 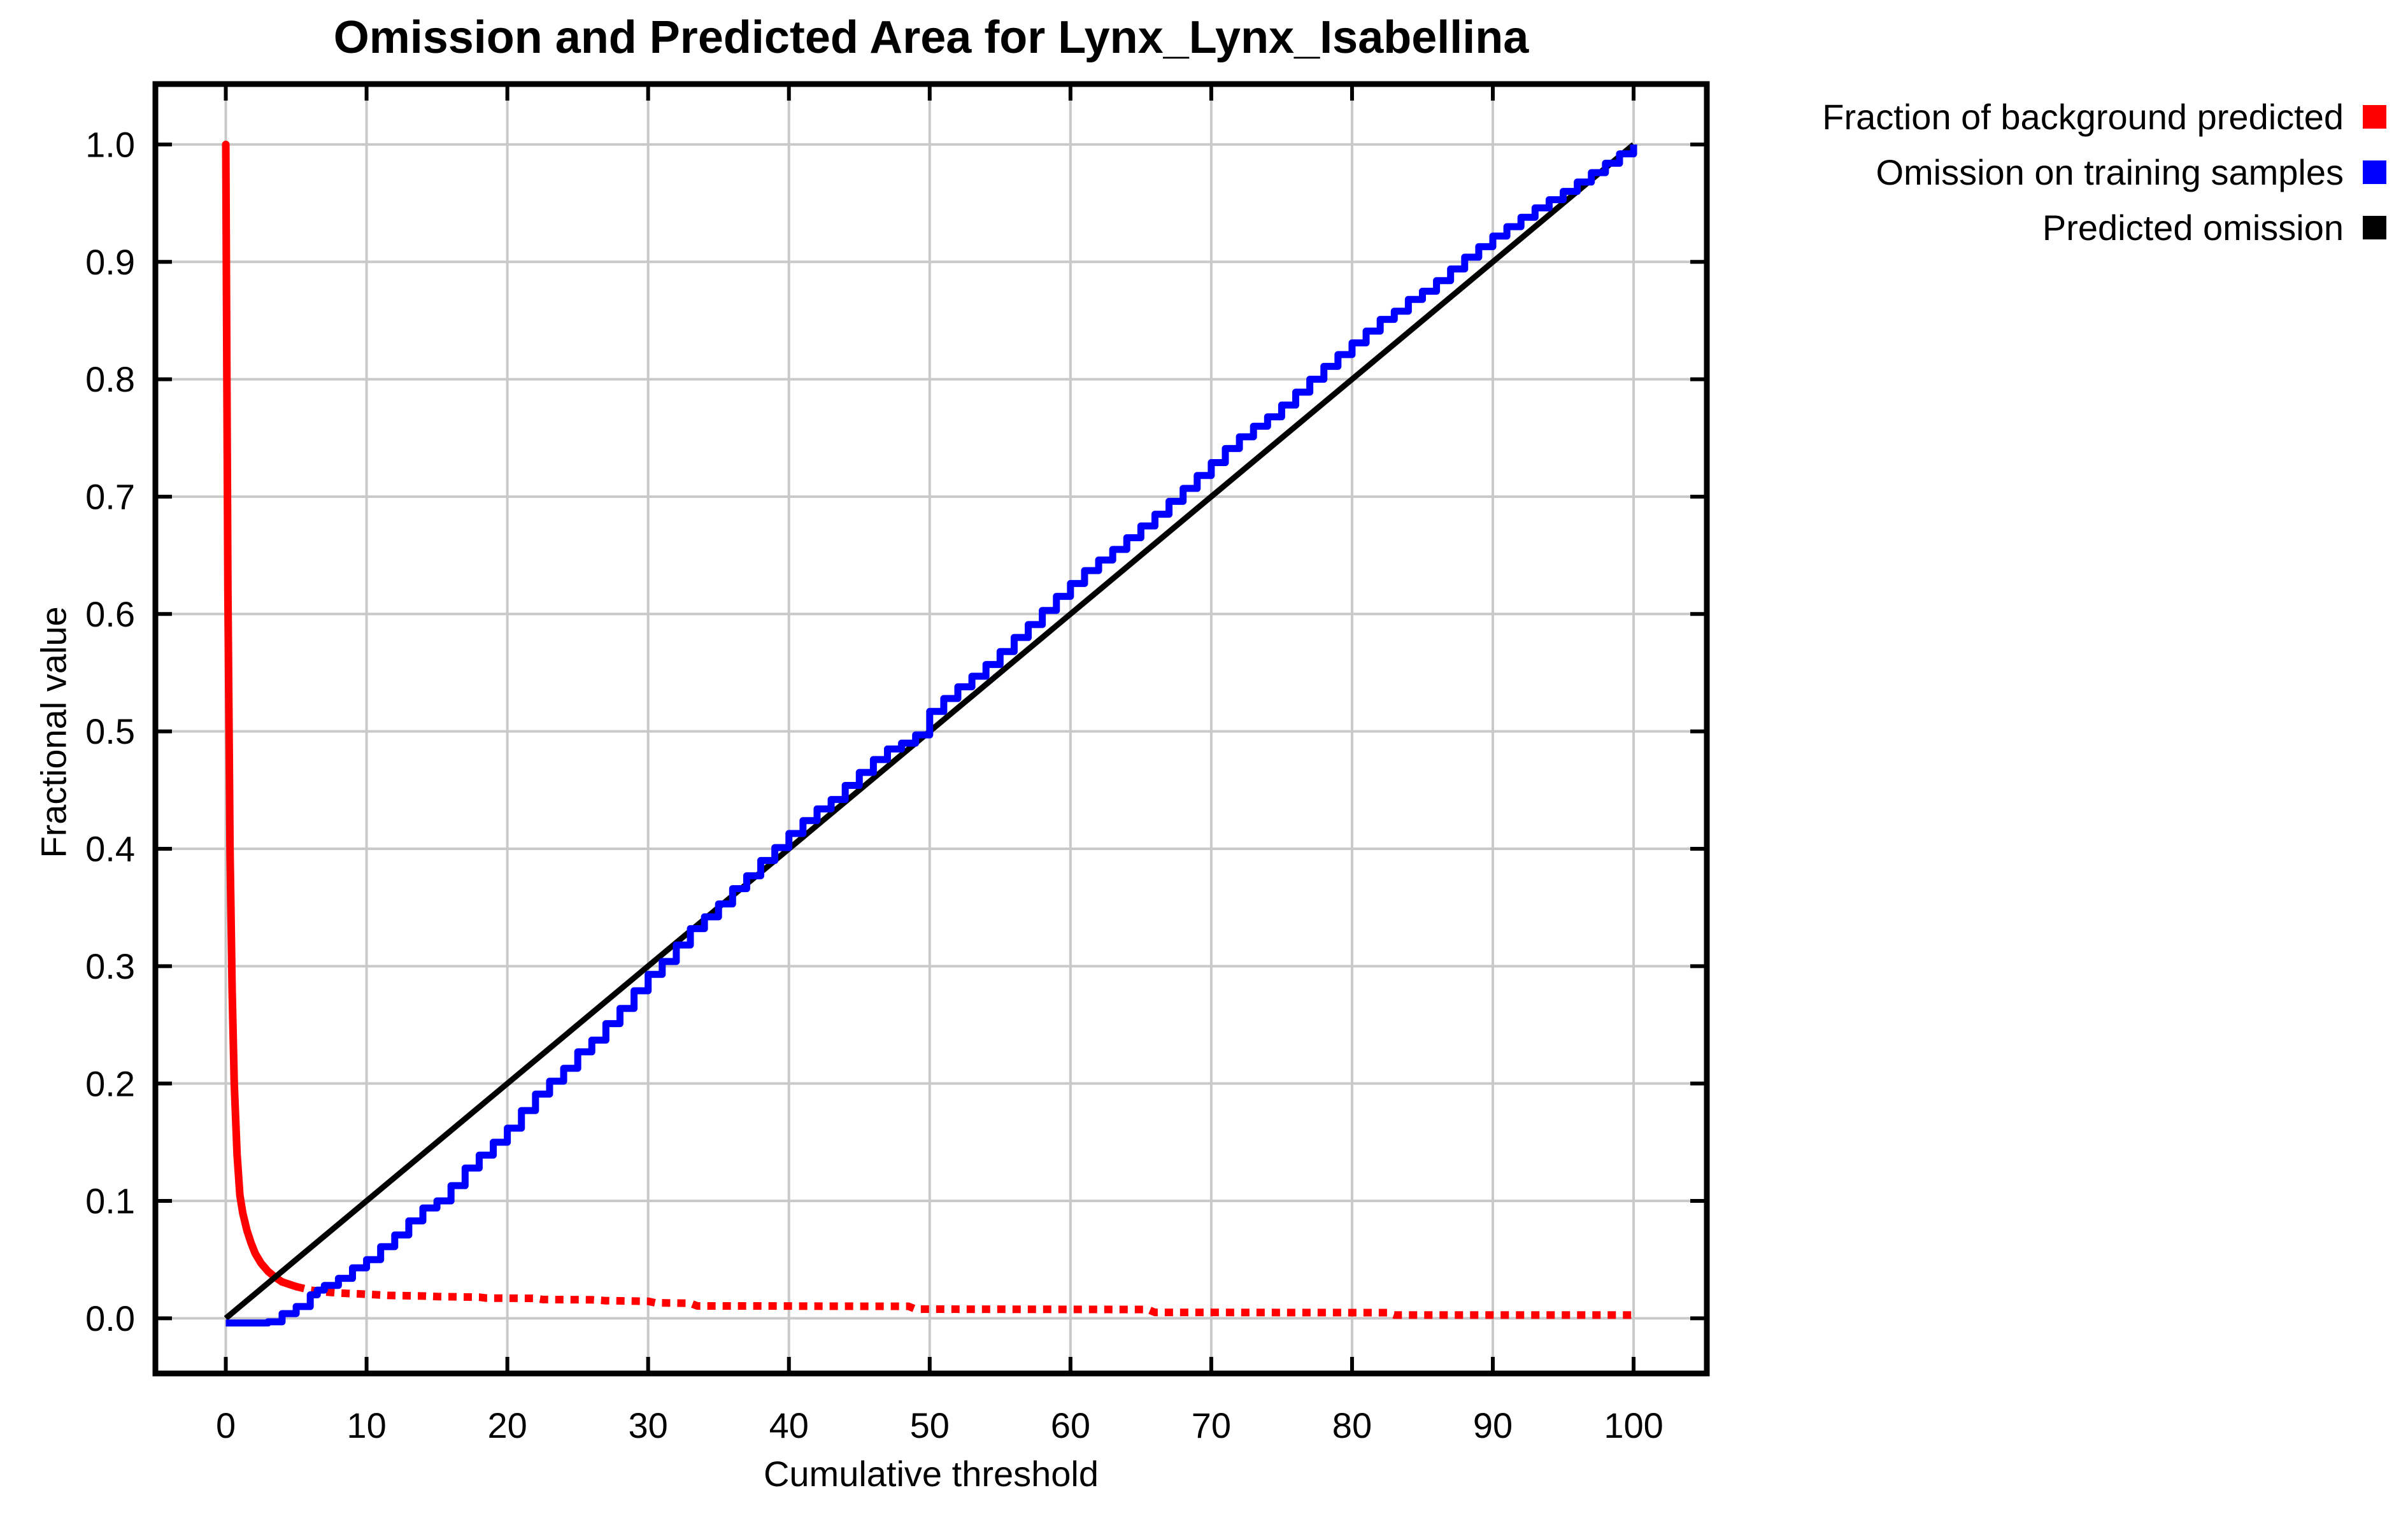 What do you see at coordinates (789, 1425) in the screenshot?
I see `svg-text: 40` at bounding box center [789, 1425].